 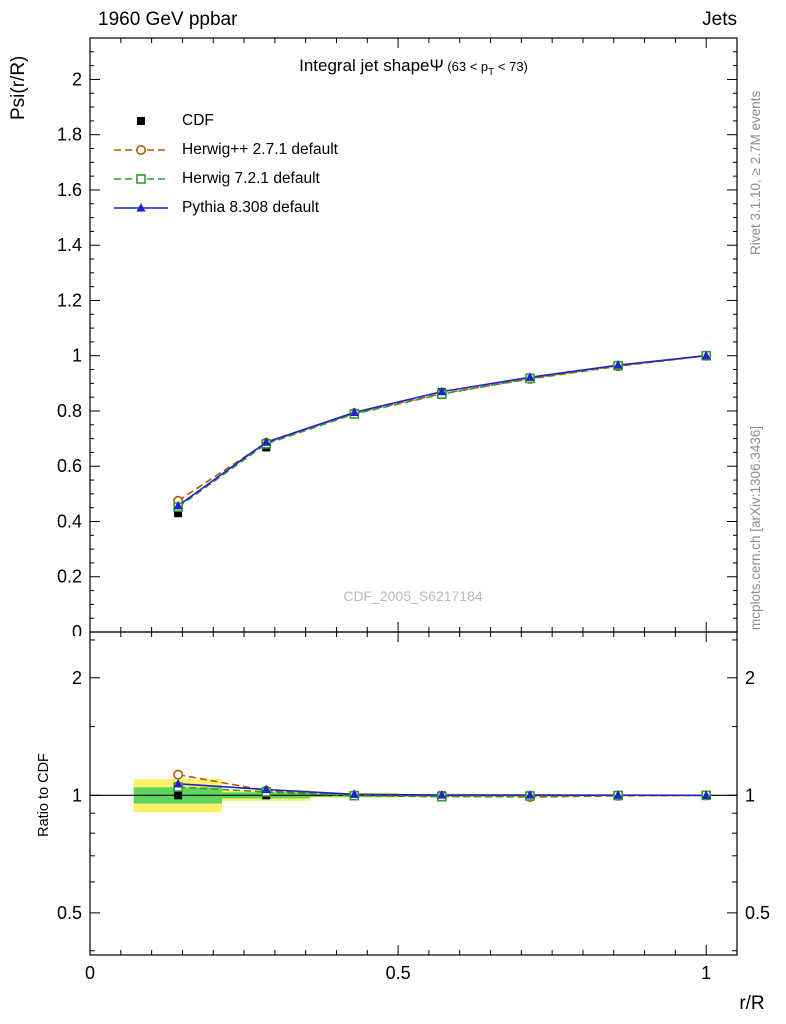 I want to click on svg-text: 0.2, so click(x=69, y=577).